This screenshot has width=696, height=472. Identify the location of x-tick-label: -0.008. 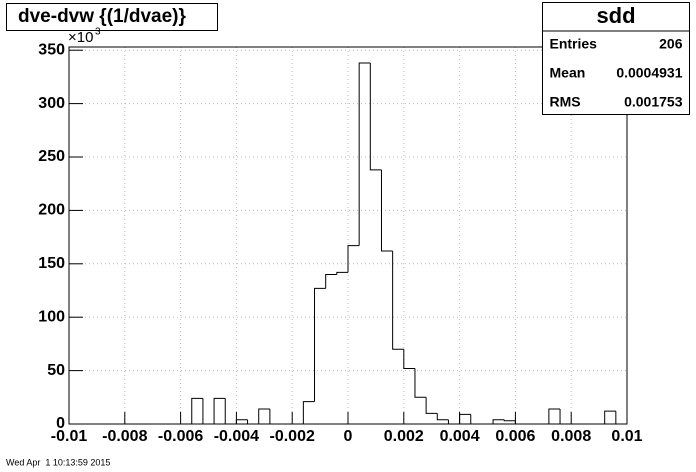
(124, 436).